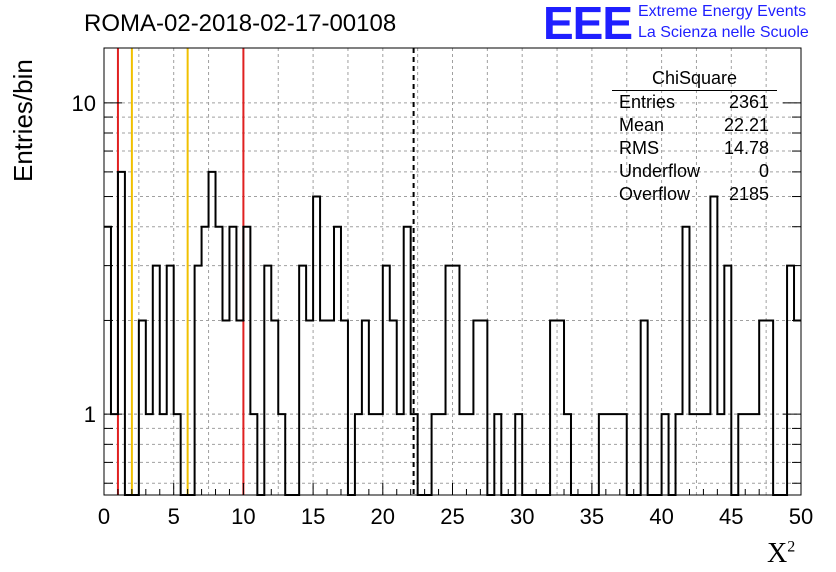 This screenshot has height=572, width=836. Describe the element at coordinates (383, 516) in the screenshot. I see `x-tick-label: 20` at that location.